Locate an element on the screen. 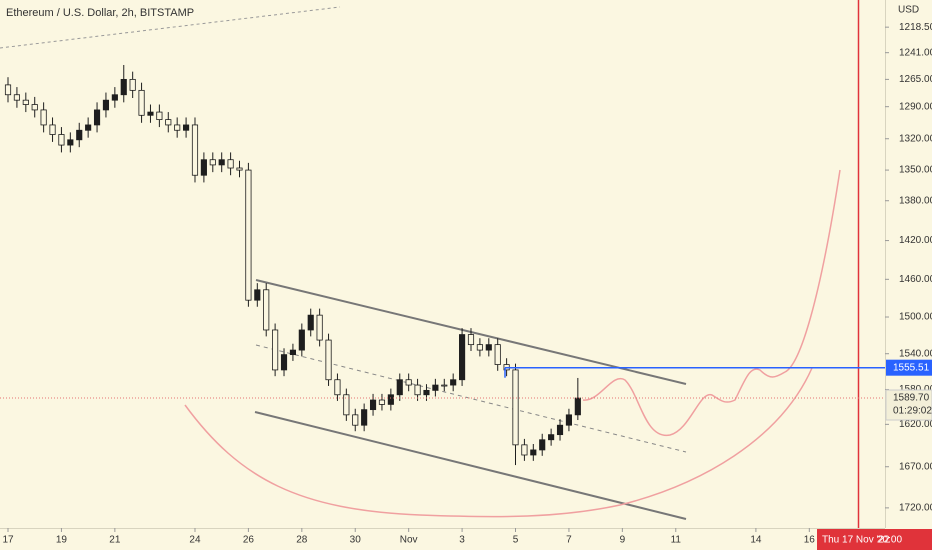 This screenshot has width=932, height=550. y-tick-label: 1460.00 is located at coordinates (915, 279).